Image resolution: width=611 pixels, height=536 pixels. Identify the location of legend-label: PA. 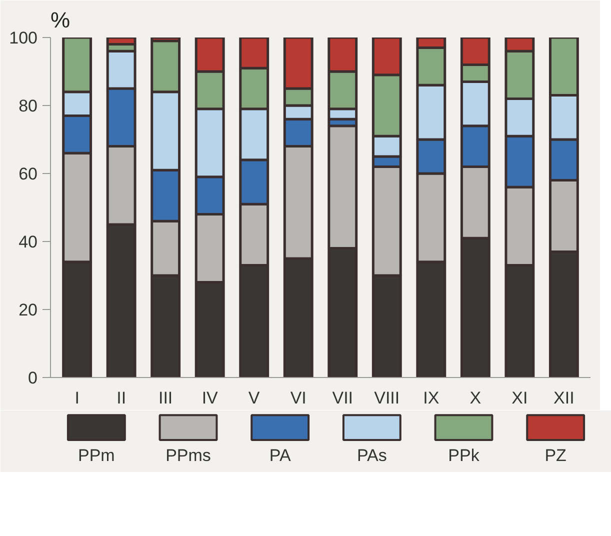
(280, 456).